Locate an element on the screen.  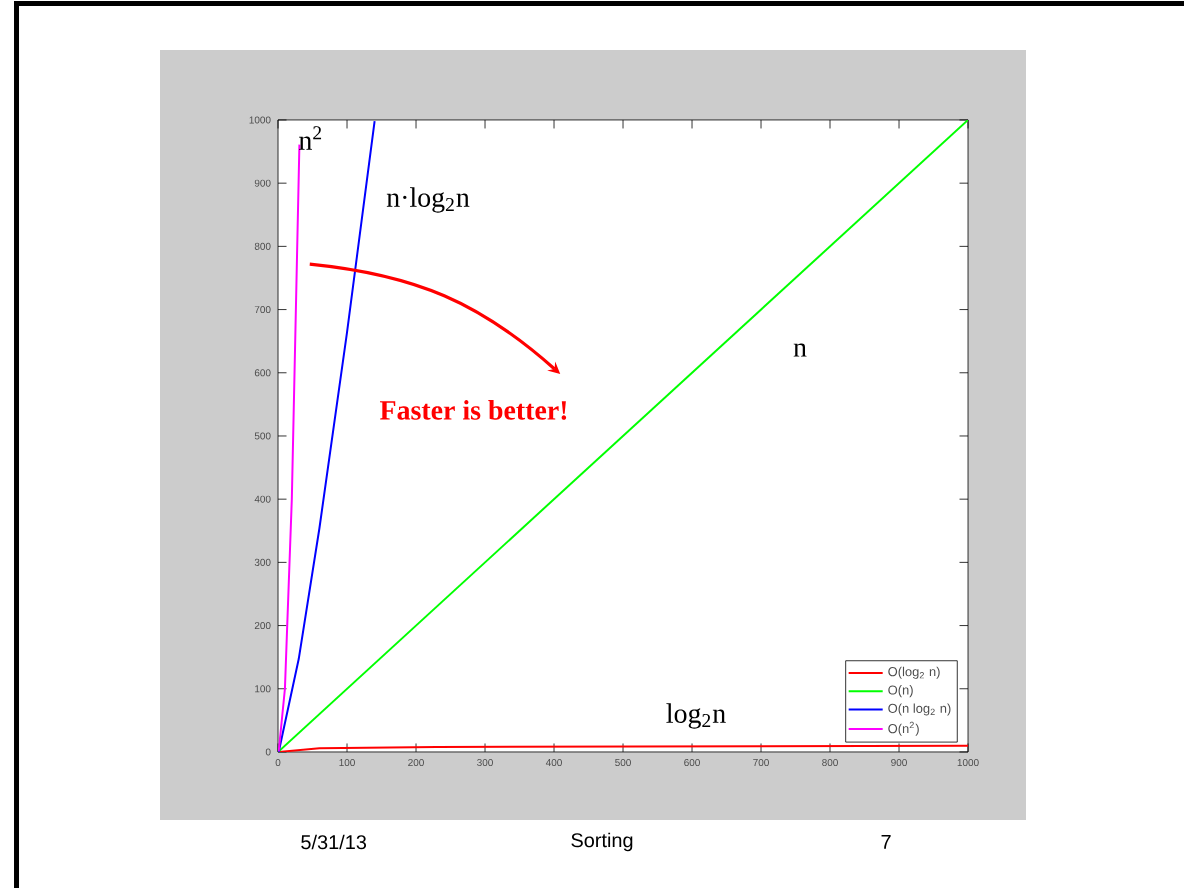
annotation: Faster is better! is located at coordinates (473, 410).